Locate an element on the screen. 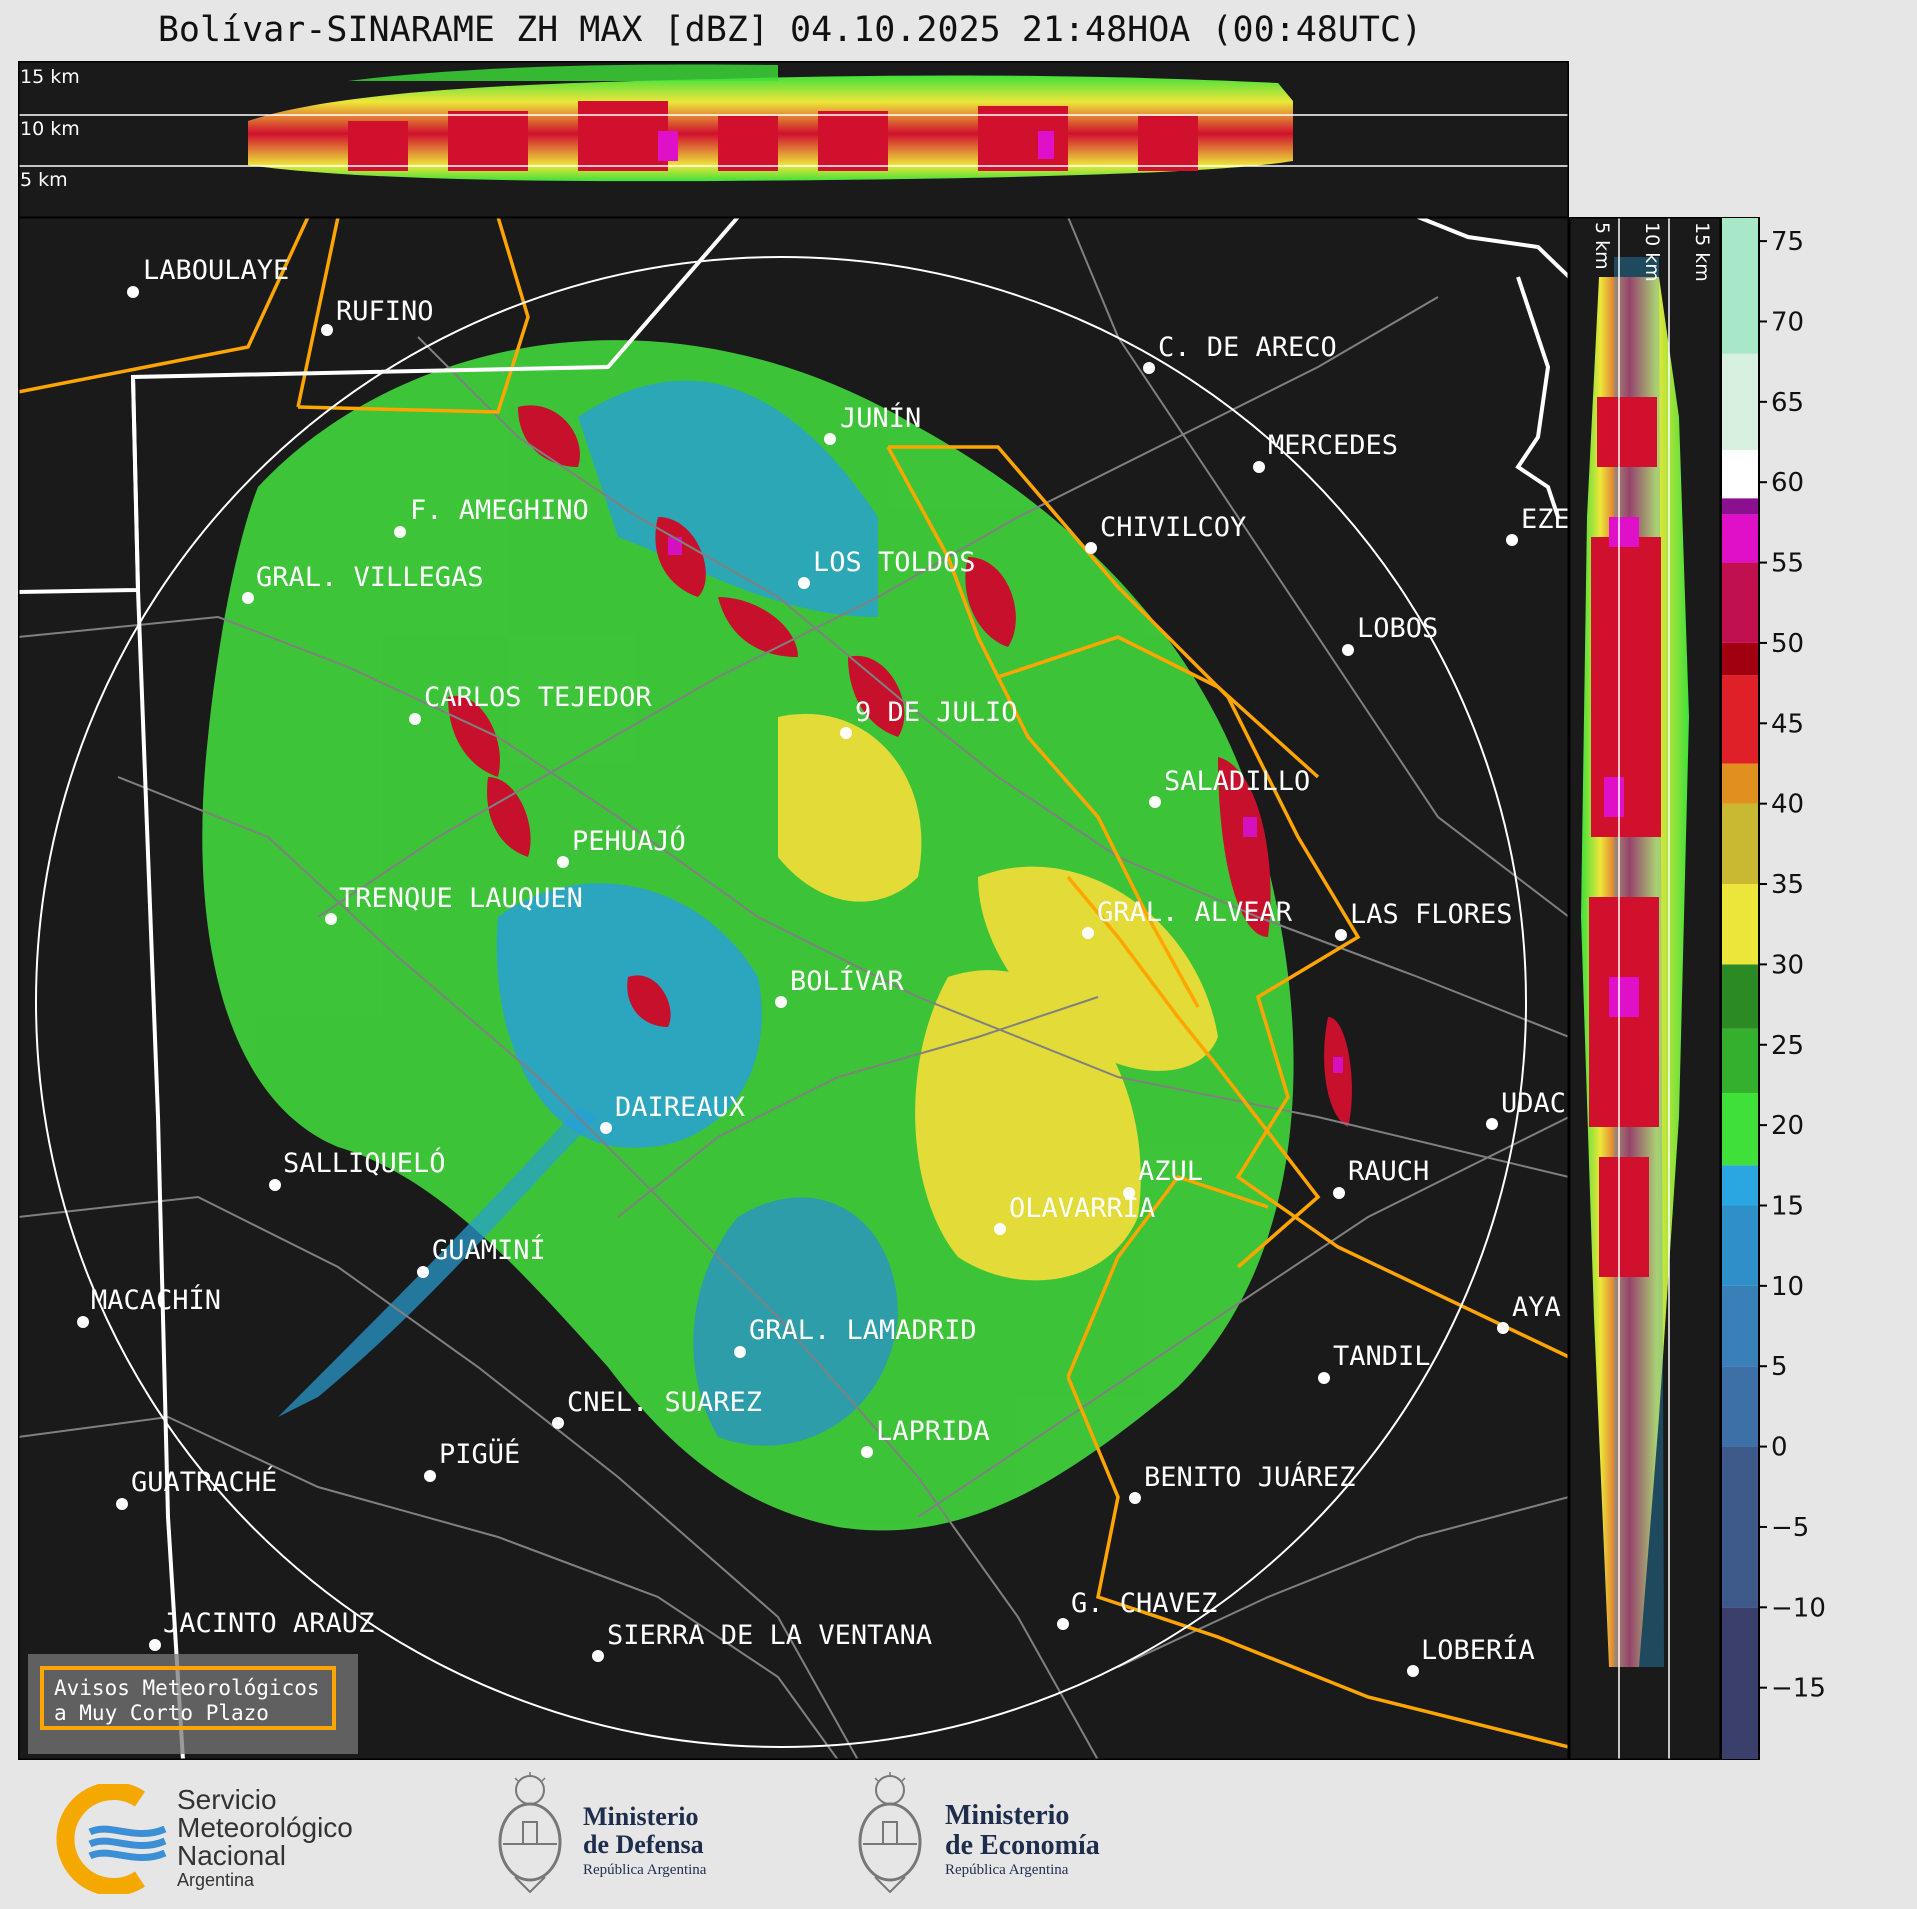 This screenshot has width=1917, height=1909. city-label: PEHUAJÓ is located at coordinates (629, 841).